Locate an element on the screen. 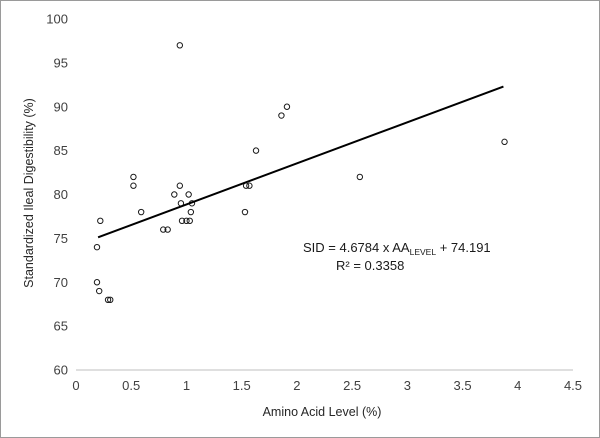 The width and height of the screenshot is (600, 438). y-tick-label: 95 is located at coordinates (61, 62).